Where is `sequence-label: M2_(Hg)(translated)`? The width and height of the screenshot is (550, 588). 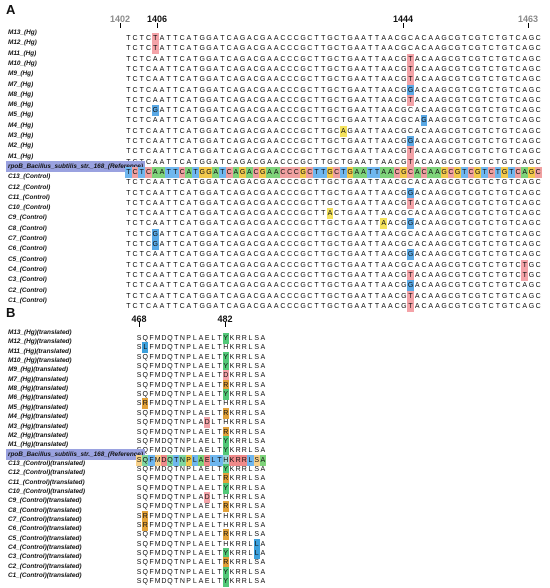 sequence-label: M2_(Hg)(translated) is located at coordinates (38, 435).